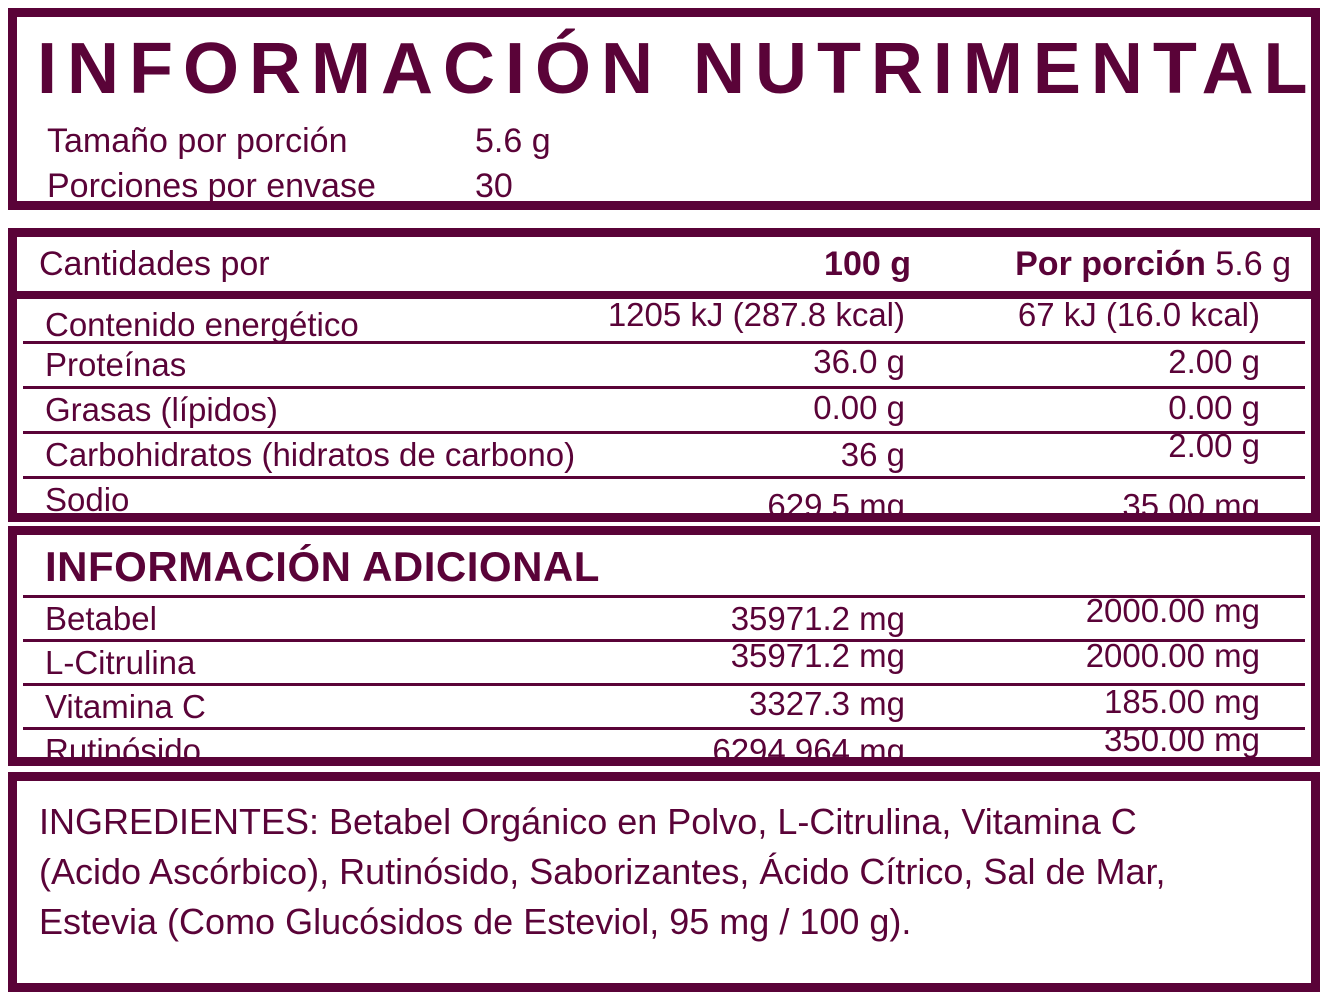 This screenshot has width=1328, height=1000. I want to click on table-row: Rutinósido 6294.964 mg 350.00 mg, so click(664, 743).